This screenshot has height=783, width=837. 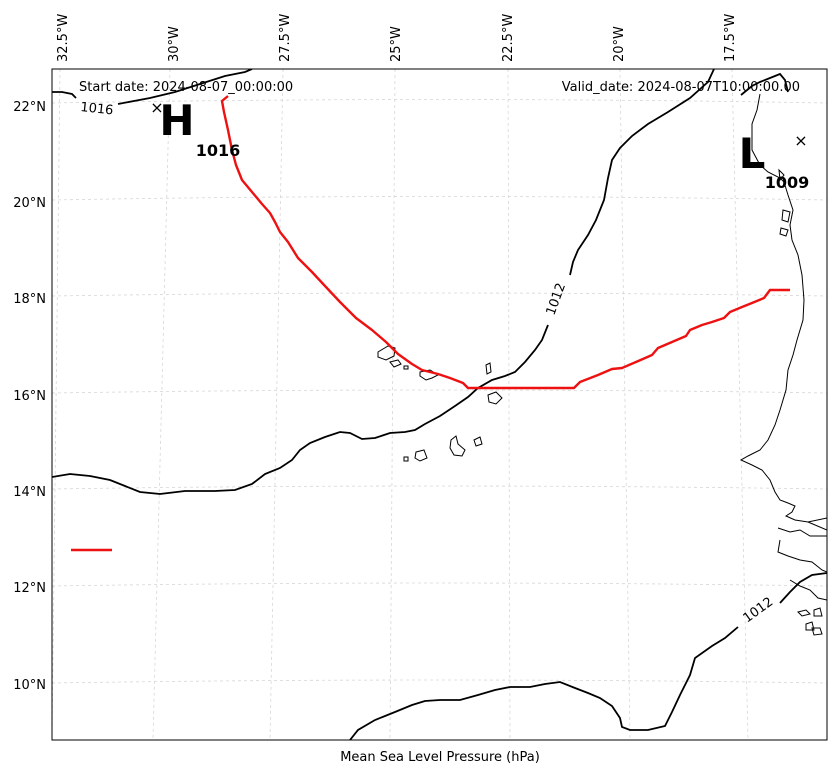 I want to click on lon-label-22-5w: 22.5°W, so click(x=508, y=38).